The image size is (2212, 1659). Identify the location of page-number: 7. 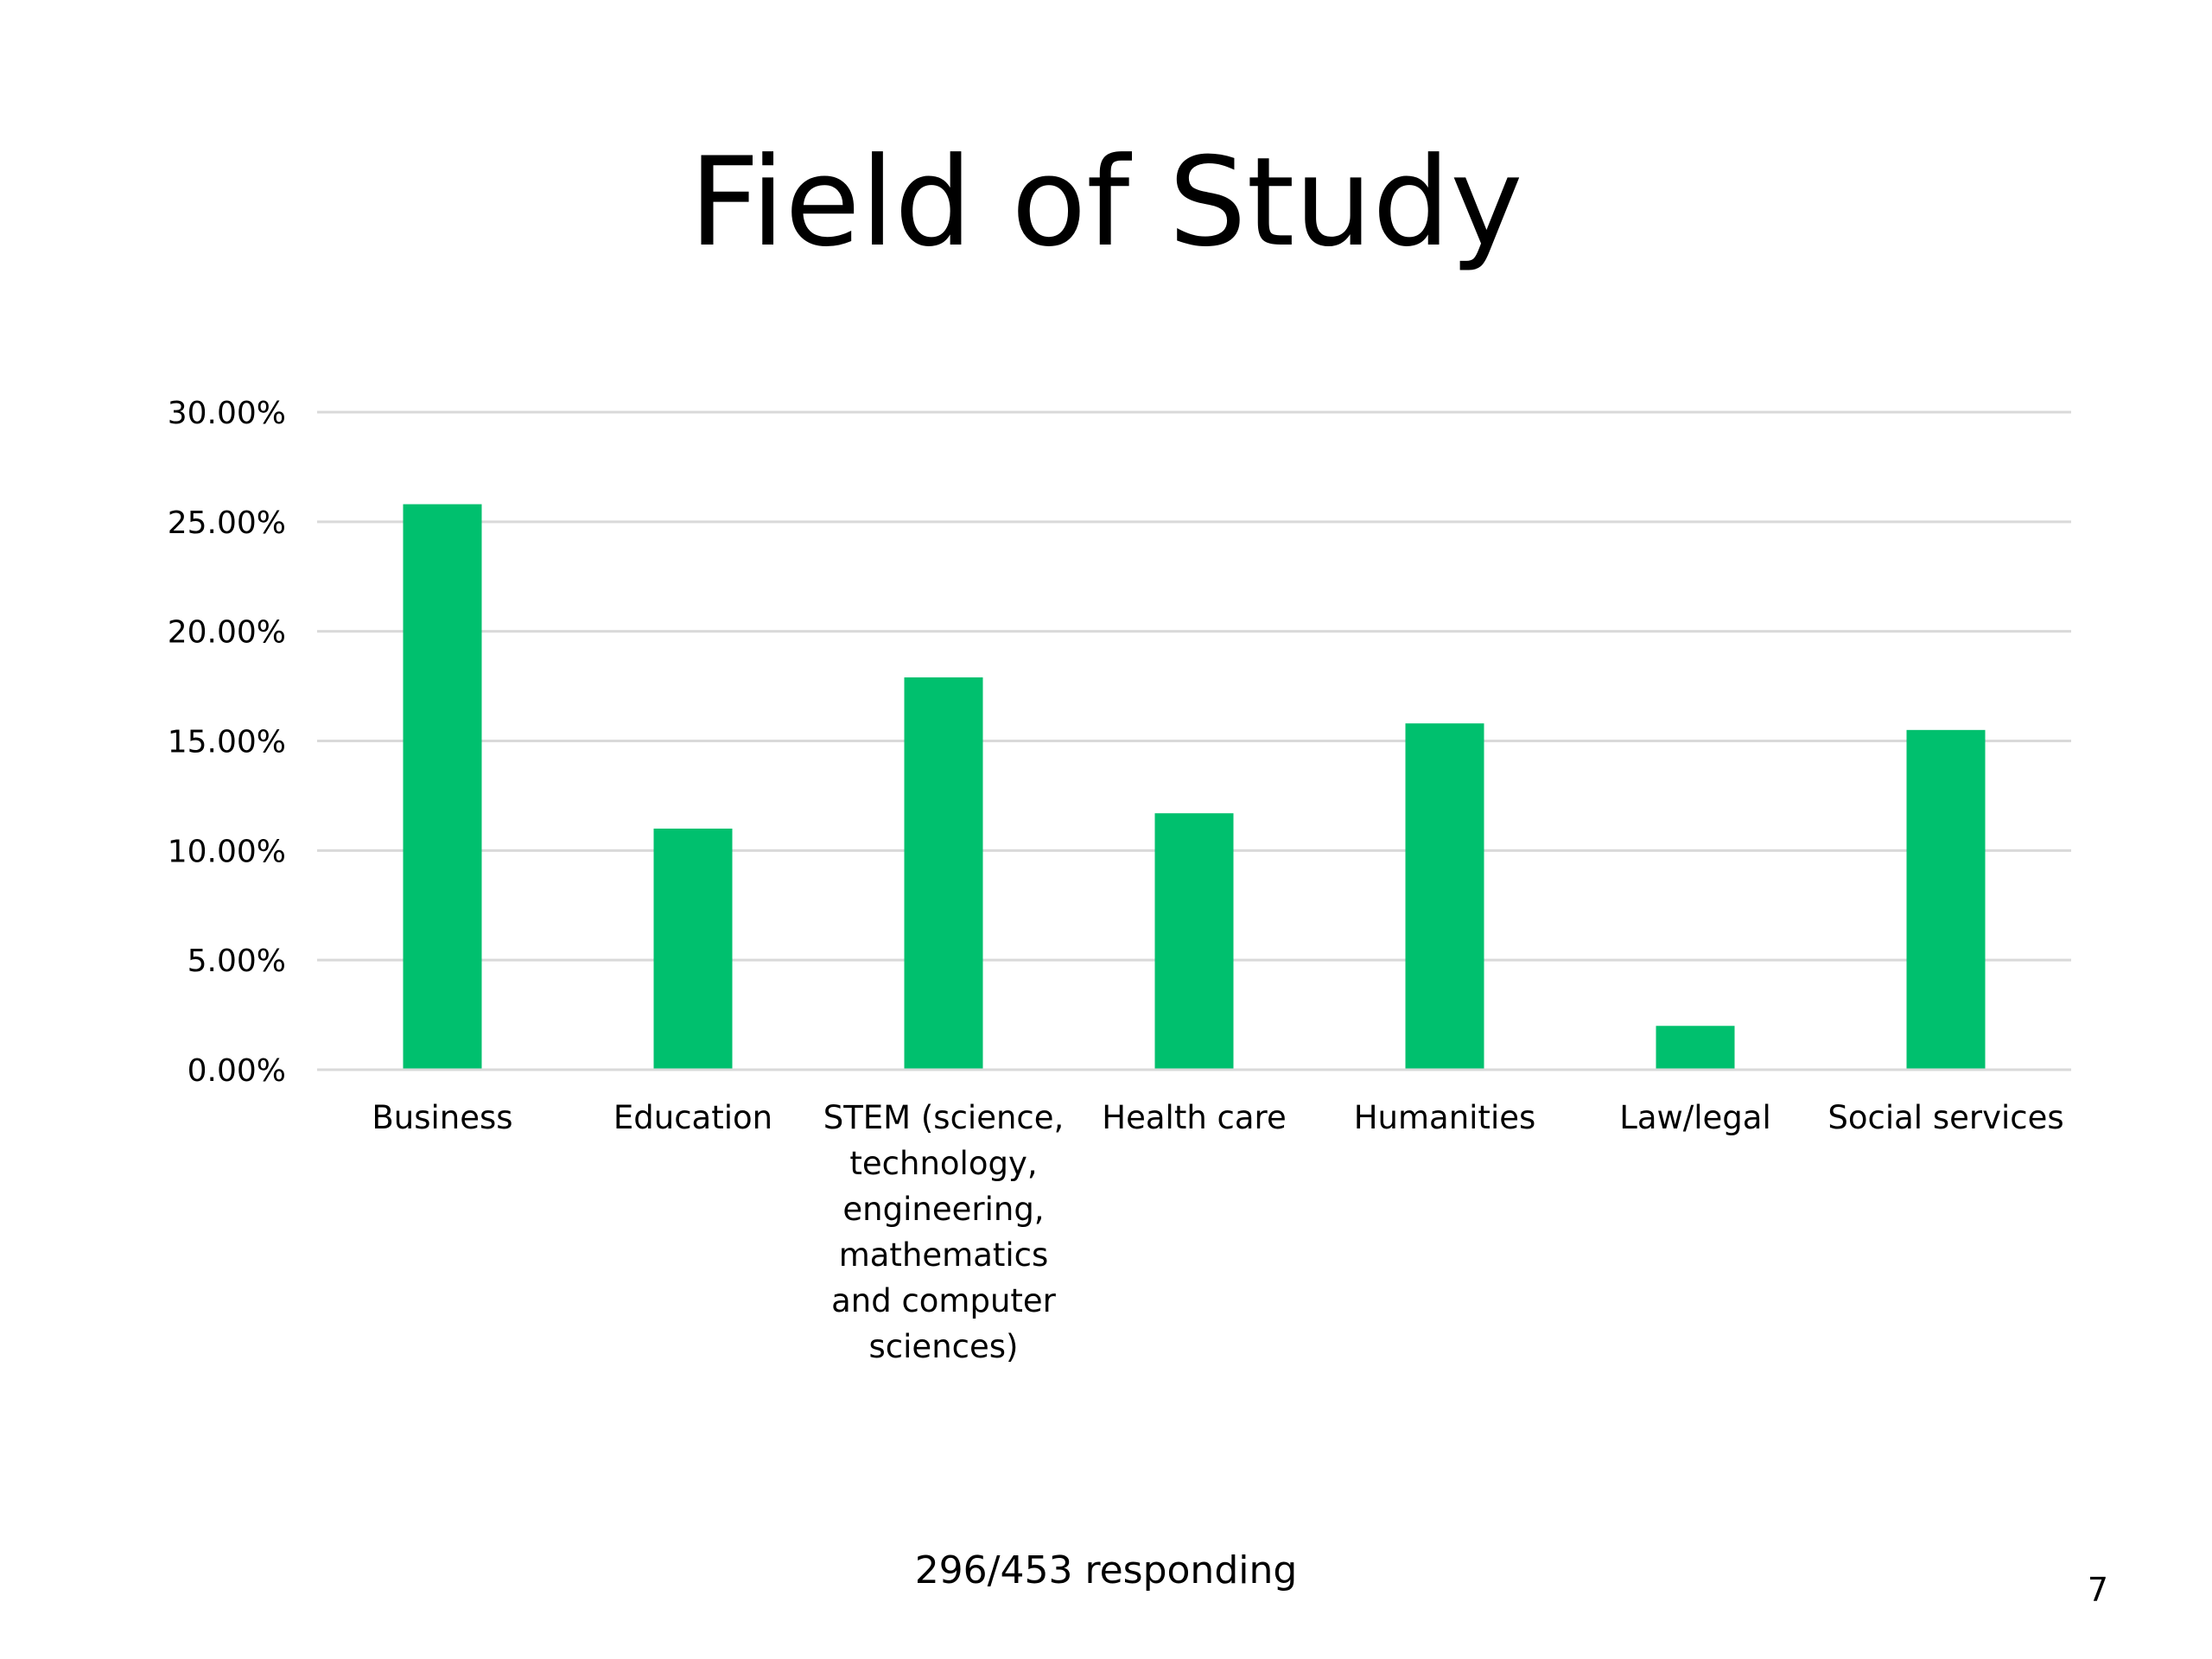
(2097, 1590).